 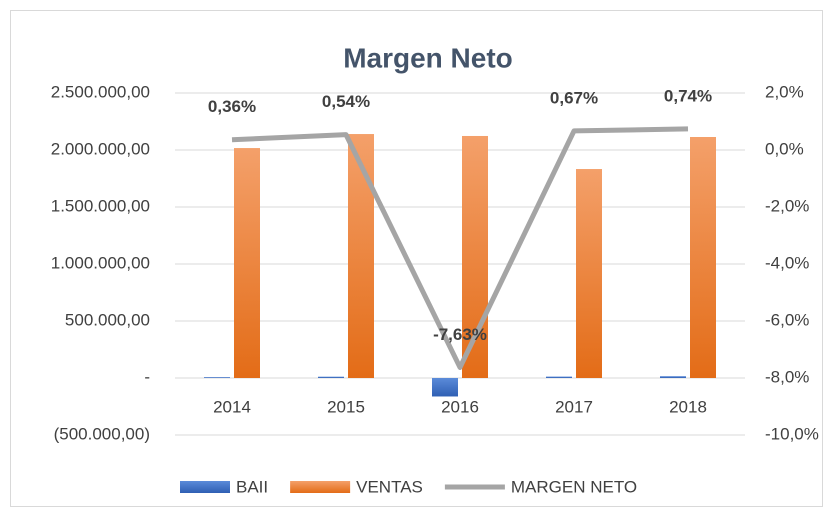 I want to click on x-tick-label: 2015, so click(x=346, y=406).